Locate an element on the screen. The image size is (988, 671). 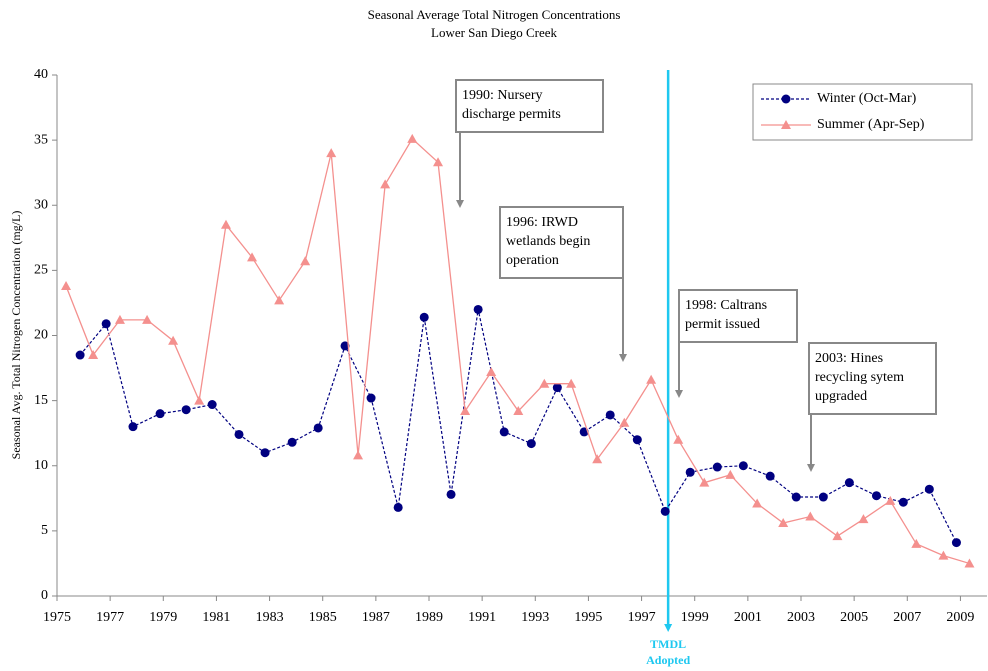
y-tick-label: 30 is located at coordinates (41, 204).